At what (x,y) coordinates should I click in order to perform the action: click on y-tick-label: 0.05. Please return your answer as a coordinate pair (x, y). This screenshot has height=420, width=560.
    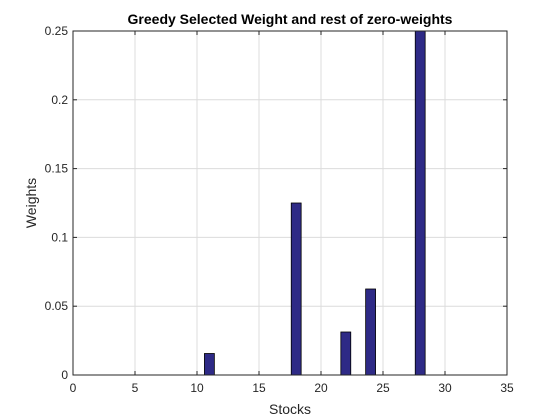
    Looking at the image, I should click on (57, 306).